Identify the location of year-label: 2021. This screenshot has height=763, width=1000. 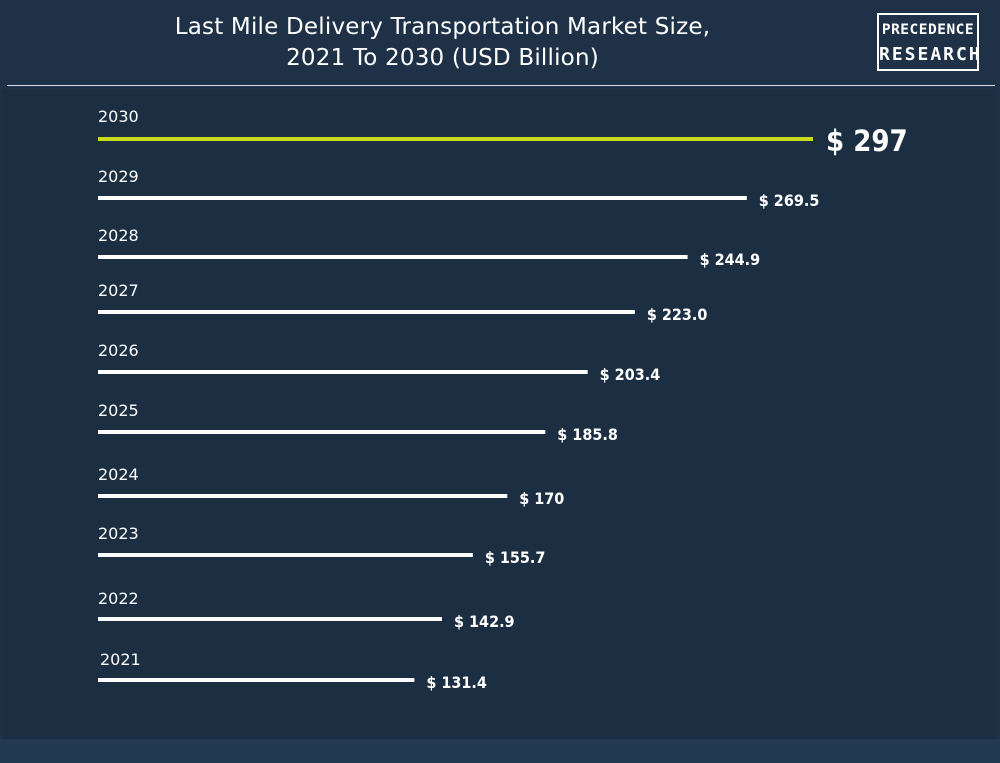
(120, 659).